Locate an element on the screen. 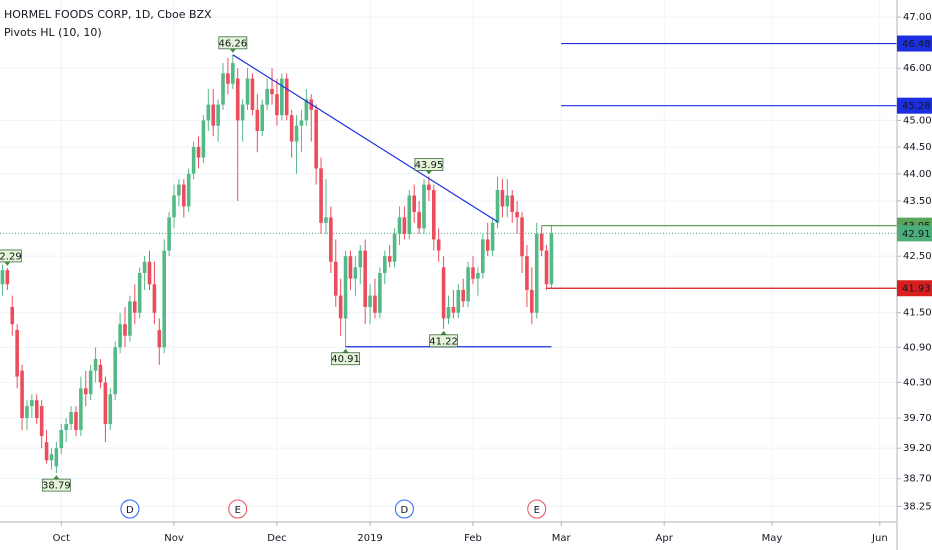  trend-line is located at coordinates (365, 138).